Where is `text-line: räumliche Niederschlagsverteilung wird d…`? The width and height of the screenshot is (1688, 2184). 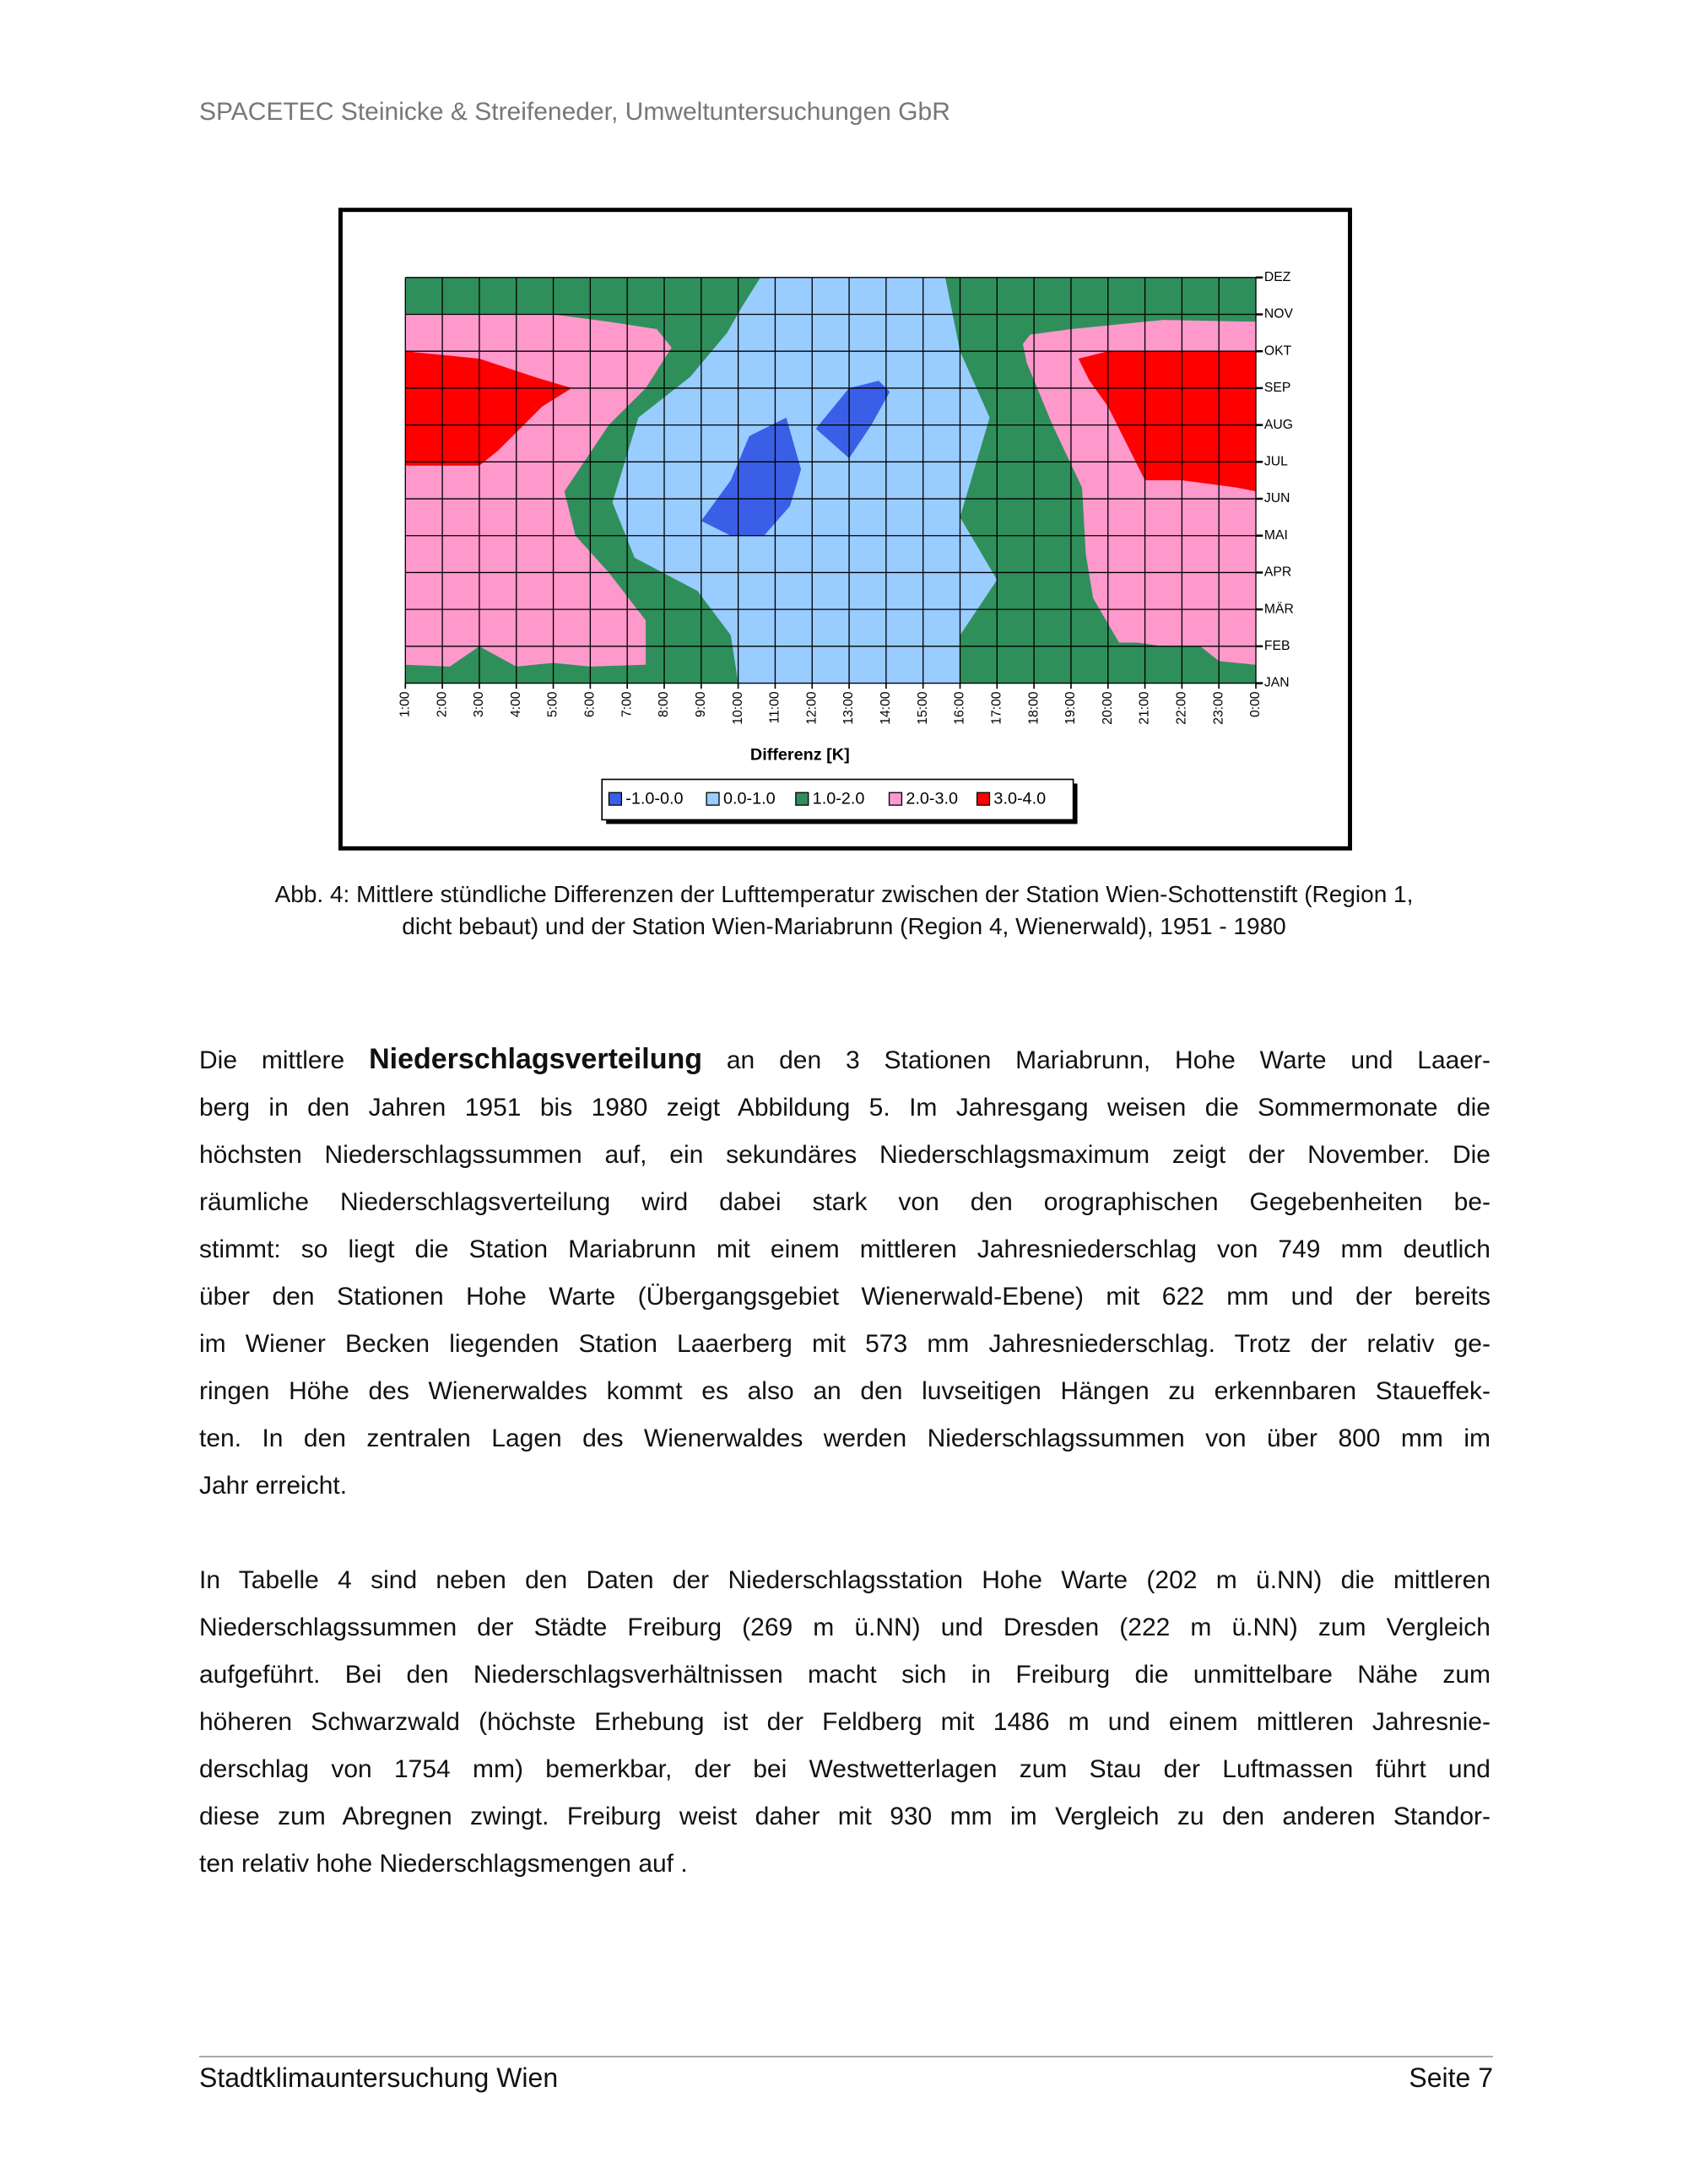
text-line: räumliche Niederschlagsverteilung wird d… is located at coordinates (845, 1202).